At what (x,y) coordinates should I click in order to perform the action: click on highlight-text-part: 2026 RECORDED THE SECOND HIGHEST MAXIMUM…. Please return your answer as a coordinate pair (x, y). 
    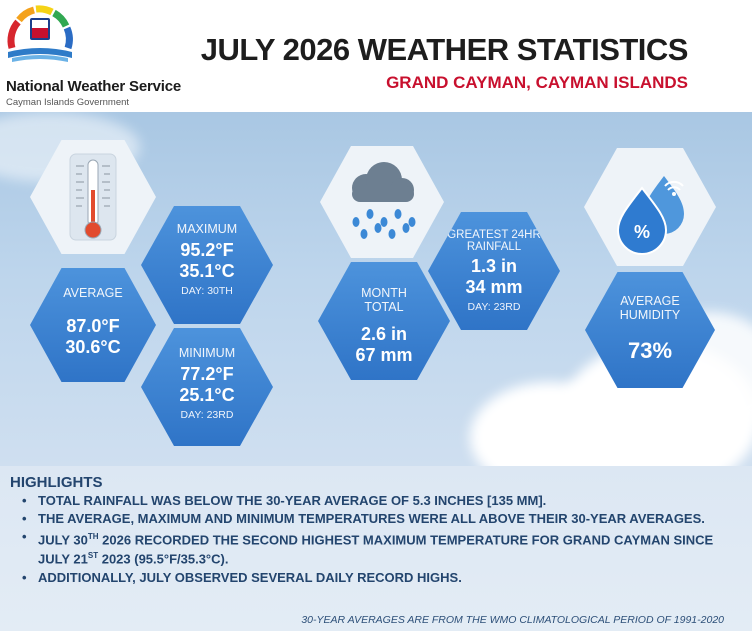
    Looking at the image, I should click on (376, 549).